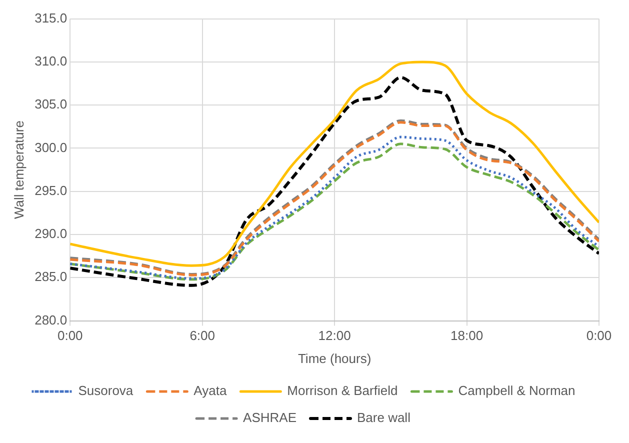  I want to click on y-tick-label: 290.0, so click(51, 234).